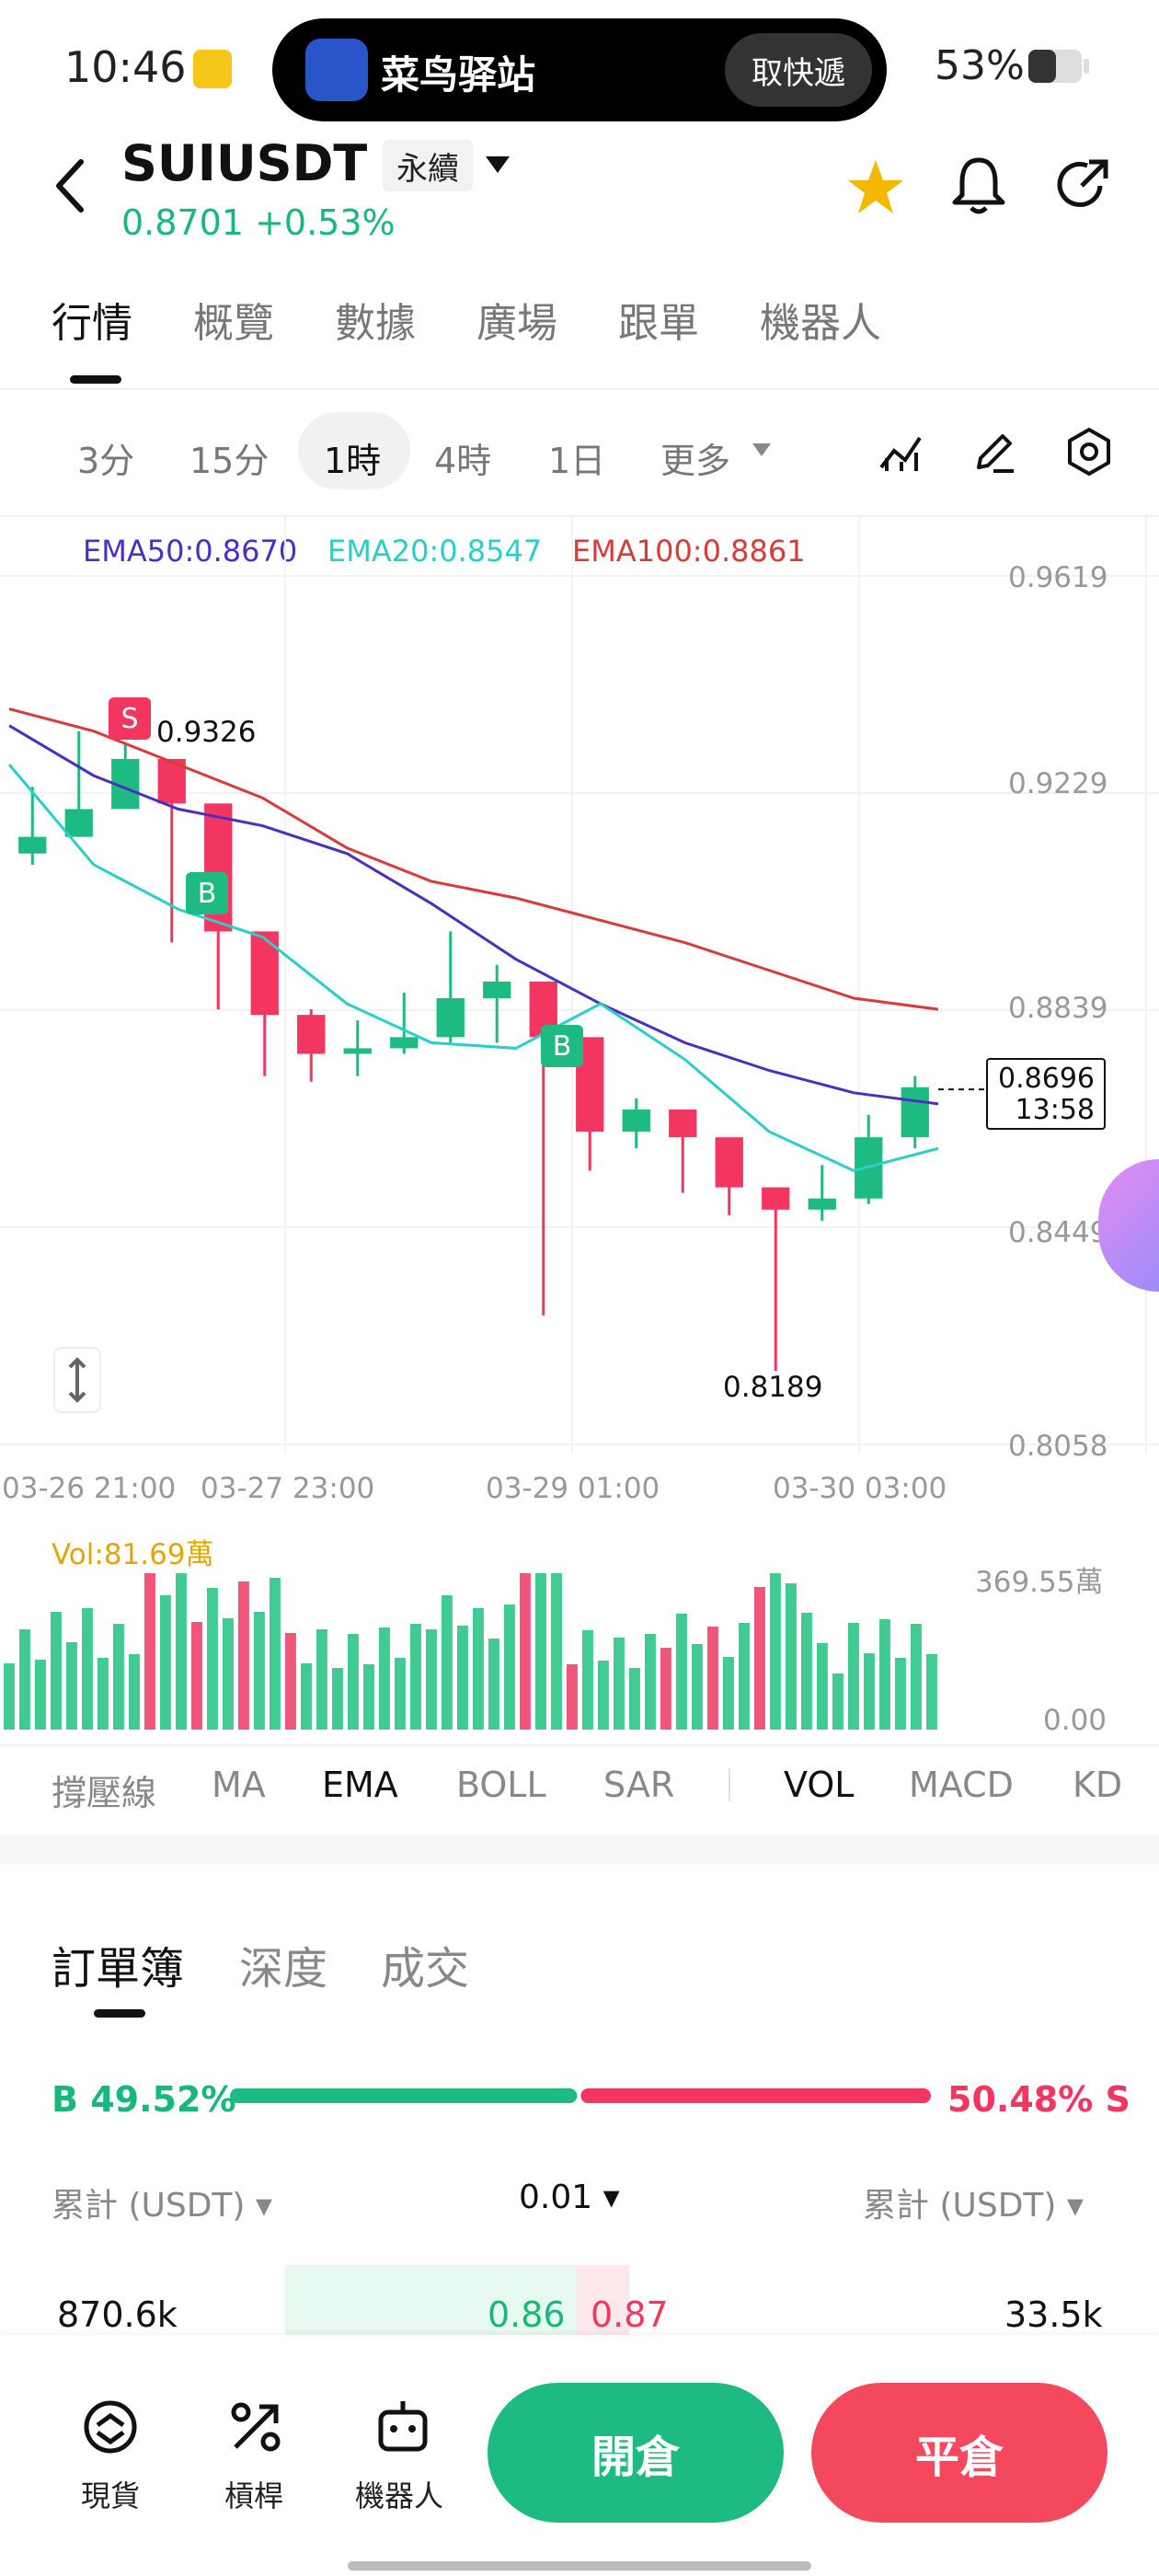 This screenshot has width=1159, height=2576. Describe the element at coordinates (1046, 1094) in the screenshot. I see `current-price-box: 0.8696 13:58` at that location.